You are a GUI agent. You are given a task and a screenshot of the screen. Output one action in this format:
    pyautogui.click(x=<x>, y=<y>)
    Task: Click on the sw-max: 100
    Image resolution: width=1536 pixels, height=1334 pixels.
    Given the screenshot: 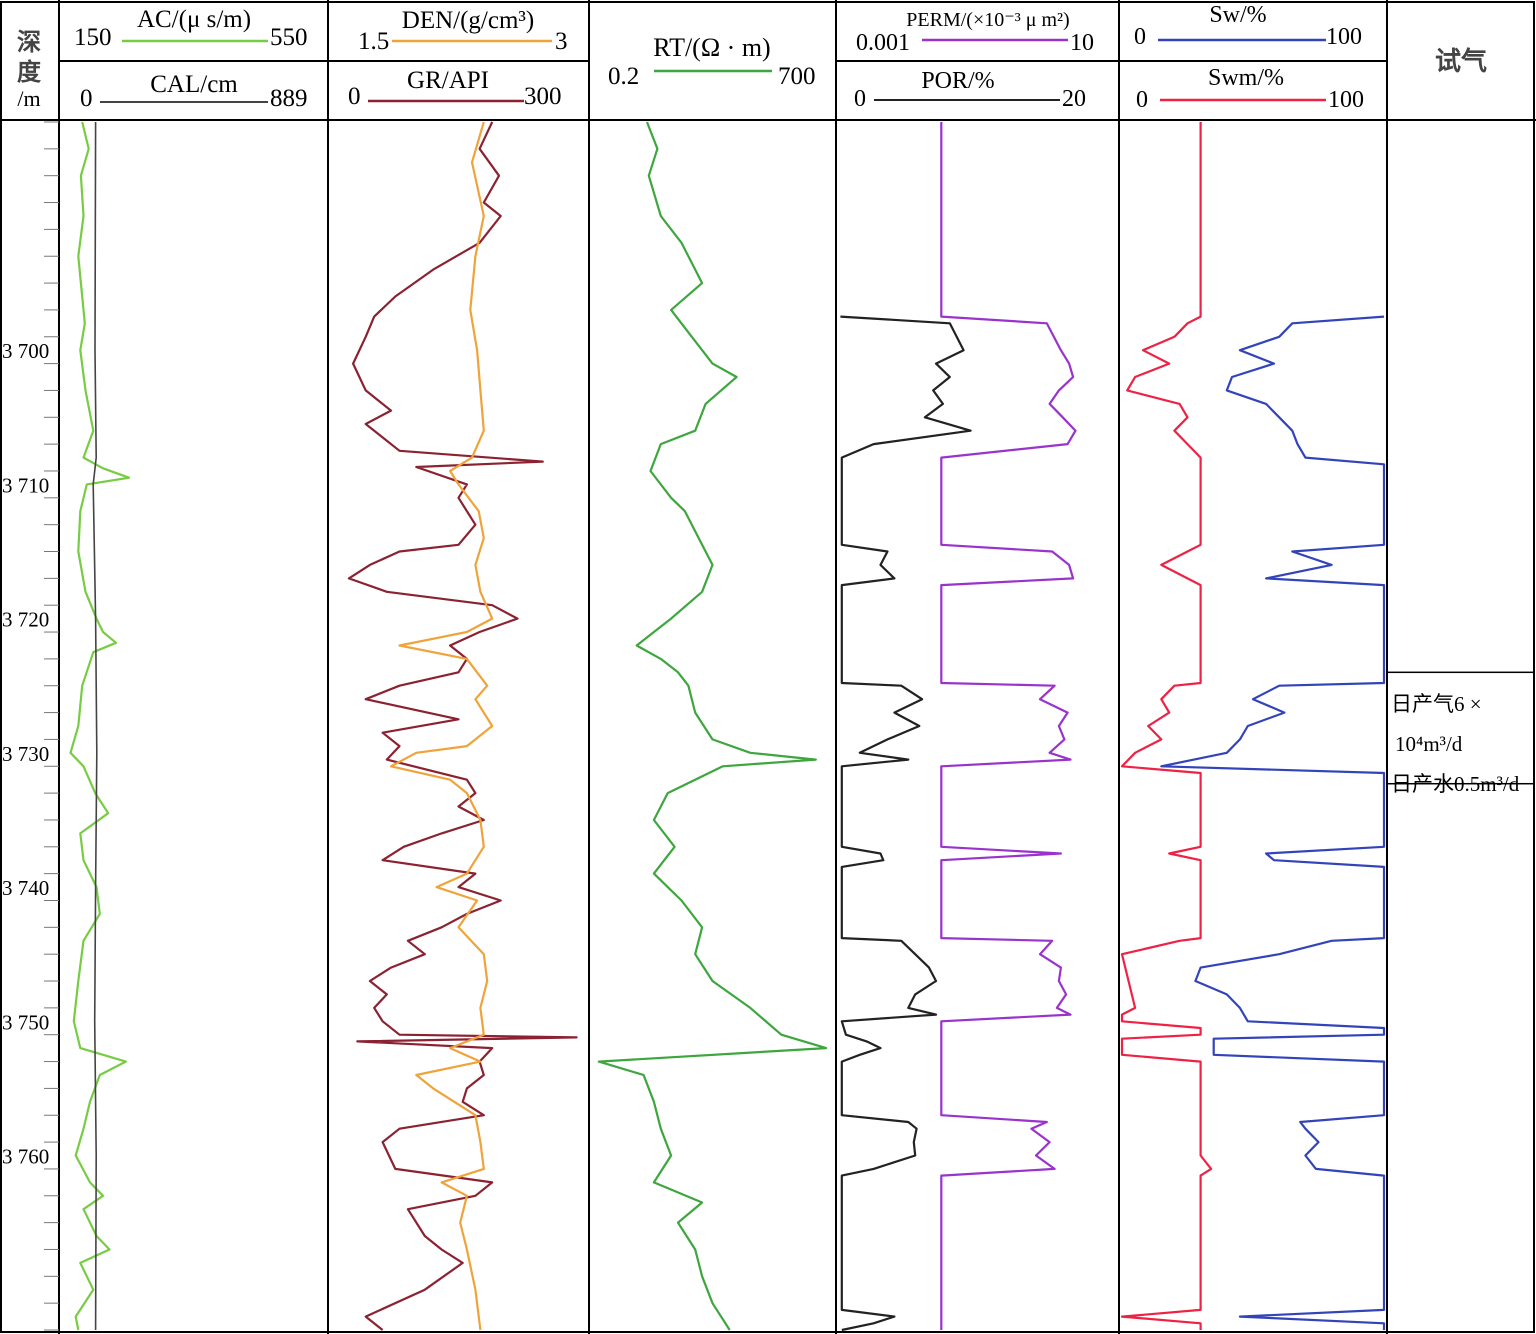 What is the action you would take?
    pyautogui.click(x=1344, y=37)
    